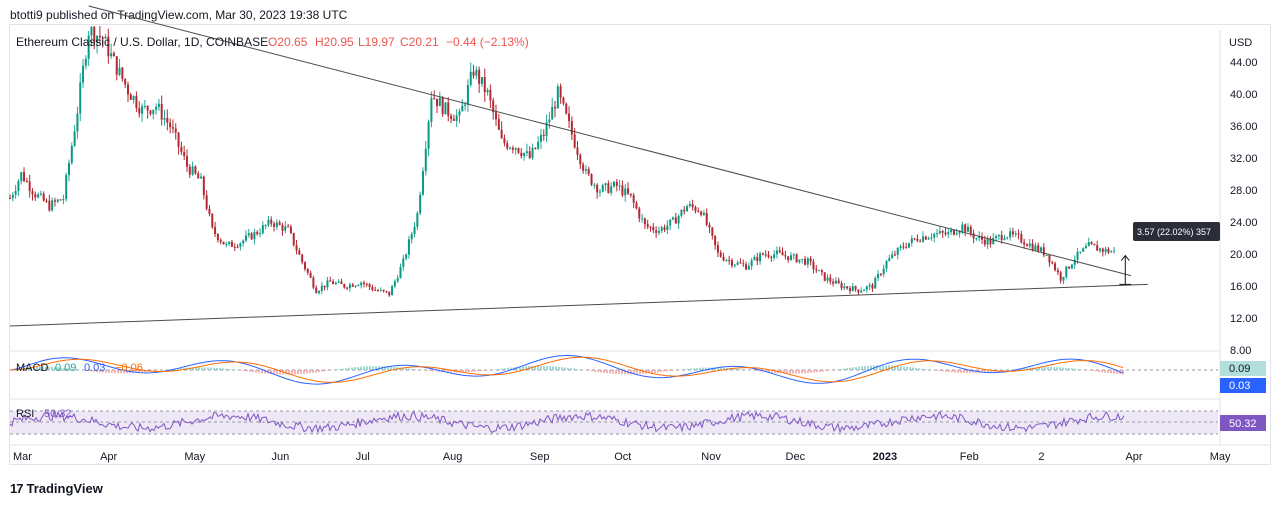  Describe the element at coordinates (1244, 287) in the screenshot. I see `y-tick-label: 16.00` at that location.